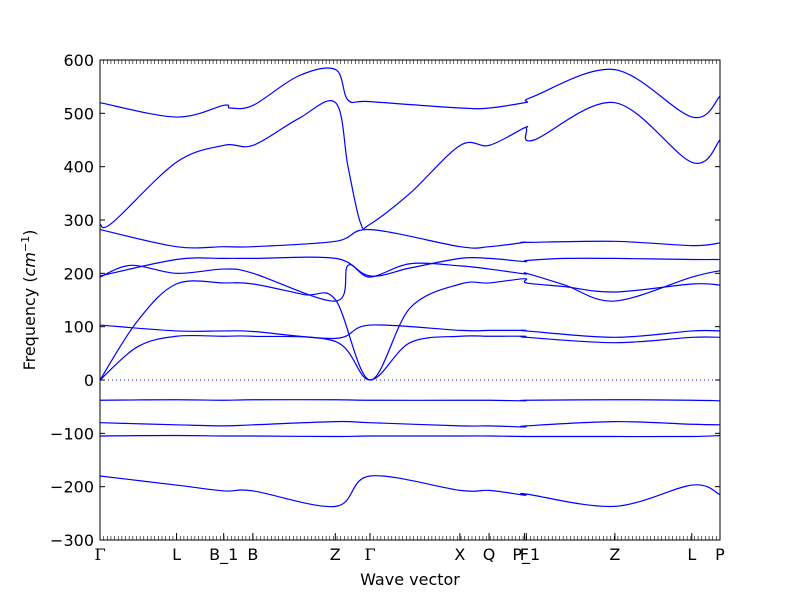 The height and width of the screenshot is (600, 800). I want to click on y-axis-label: Frequency (cm−1), so click(29, 300).